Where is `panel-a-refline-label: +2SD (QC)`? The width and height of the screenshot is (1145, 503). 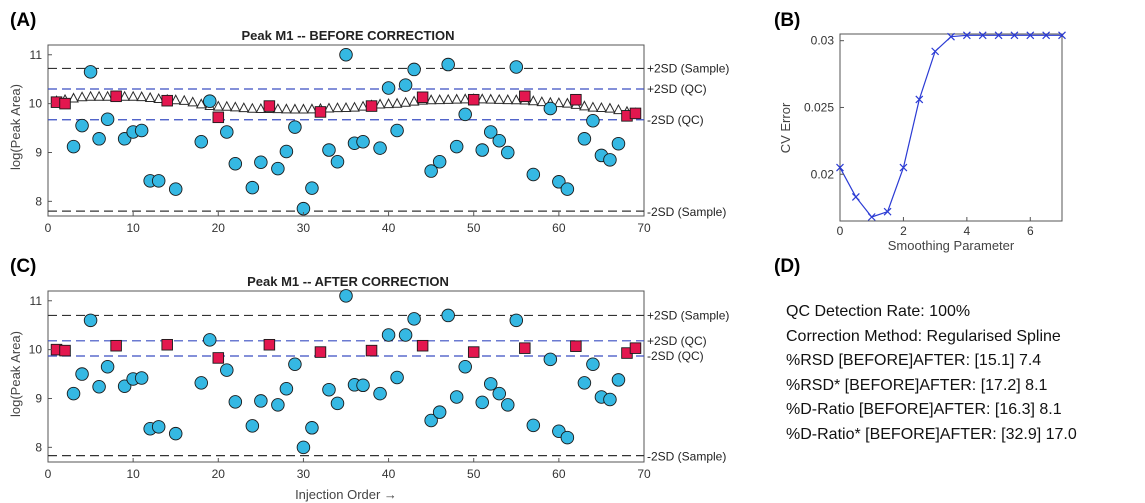 panel-a-refline-label: +2SD (QC) is located at coordinates (677, 89).